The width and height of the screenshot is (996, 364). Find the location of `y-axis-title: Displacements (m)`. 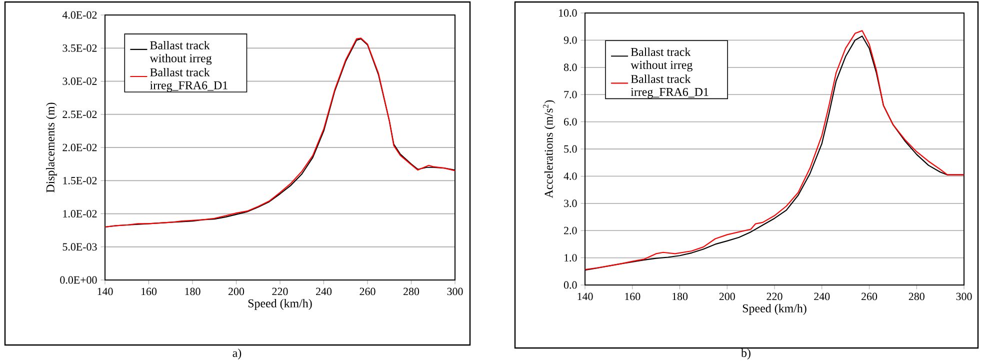

y-axis-title: Displacements (m) is located at coordinates (51, 147).